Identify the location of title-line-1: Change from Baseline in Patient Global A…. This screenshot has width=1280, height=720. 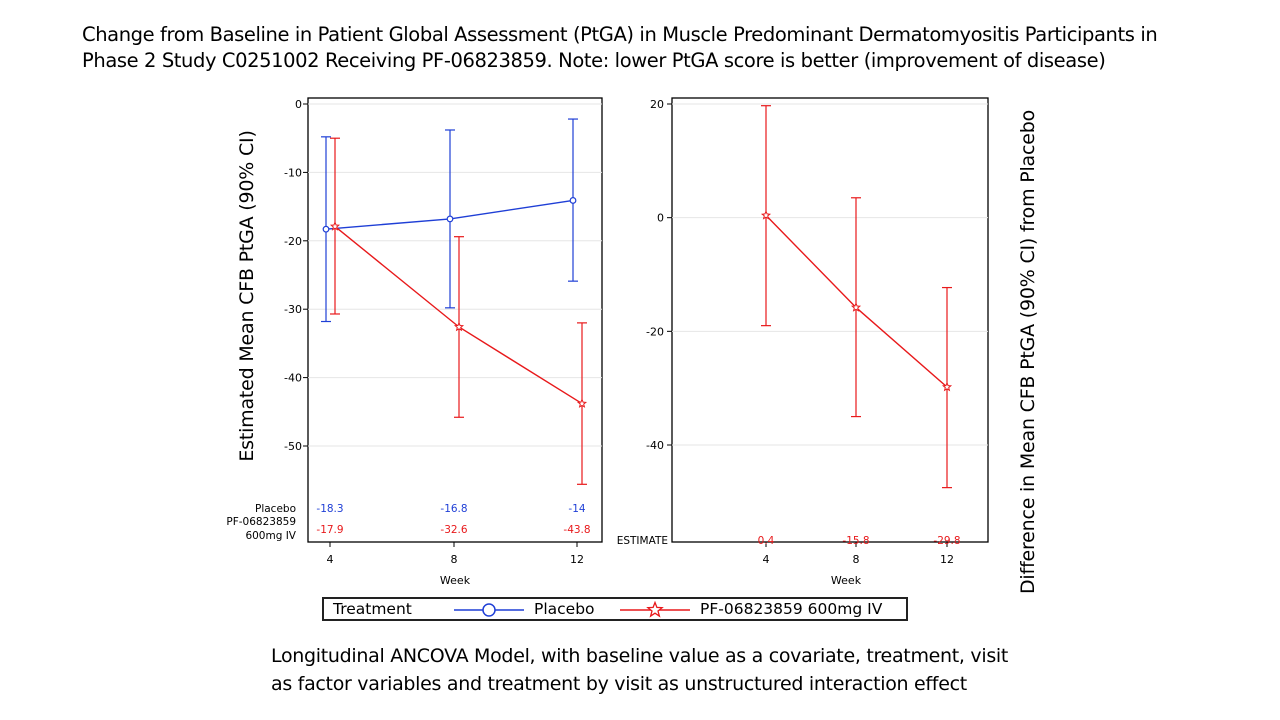
(620, 34).